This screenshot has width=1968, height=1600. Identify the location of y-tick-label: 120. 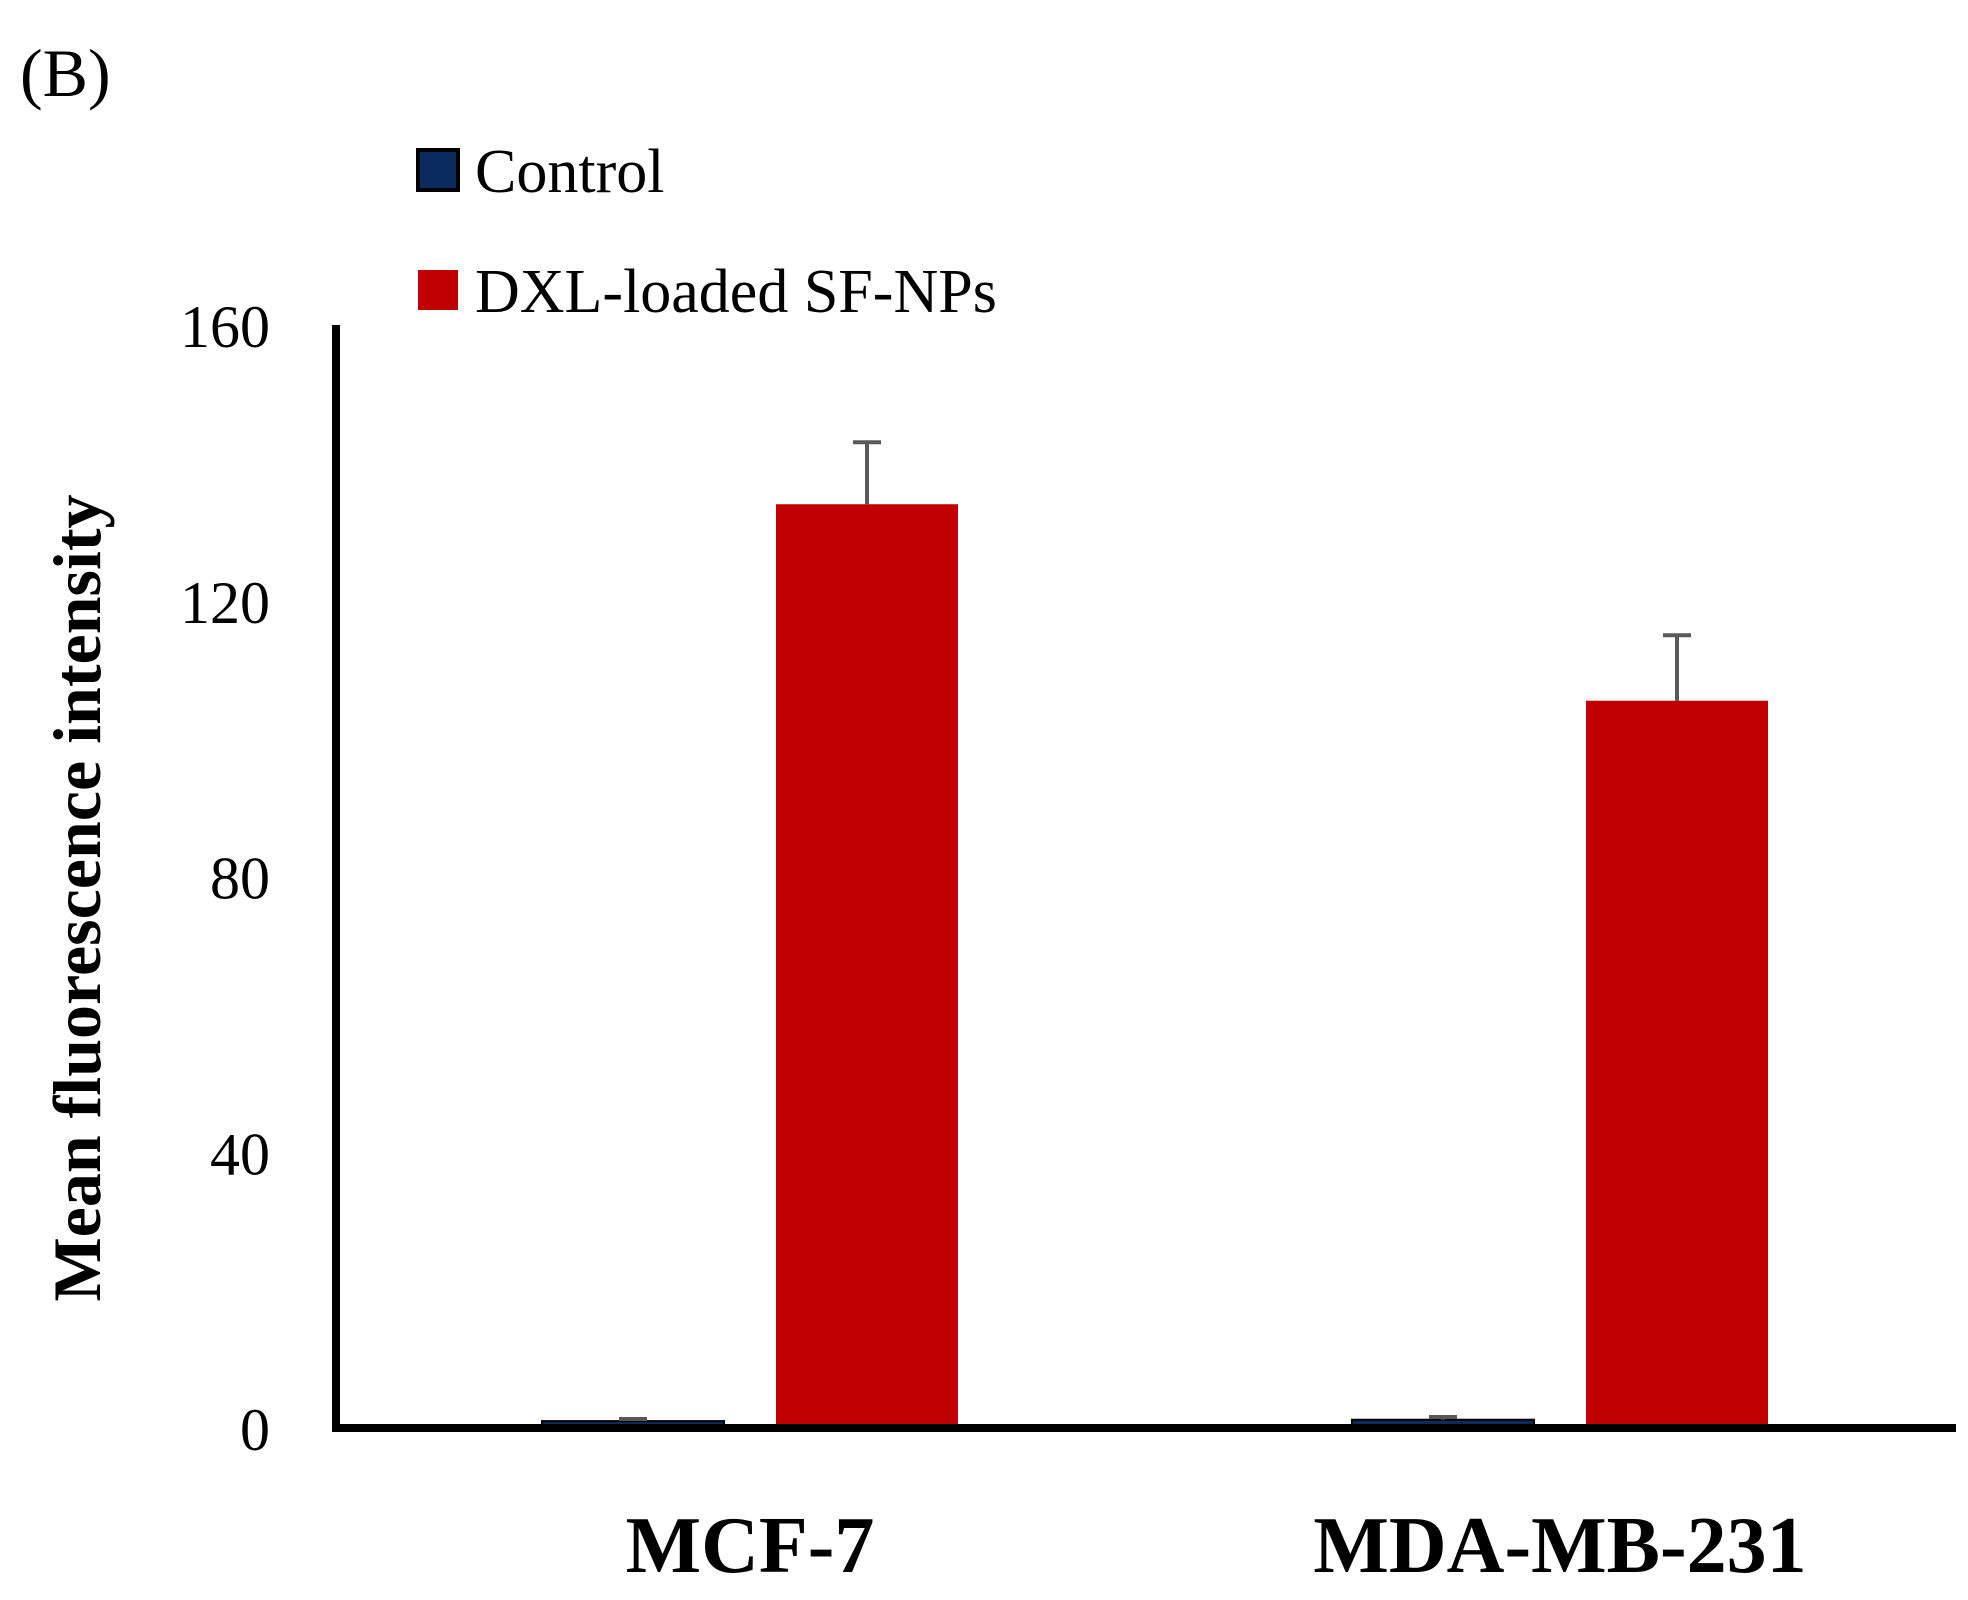
(225, 603).